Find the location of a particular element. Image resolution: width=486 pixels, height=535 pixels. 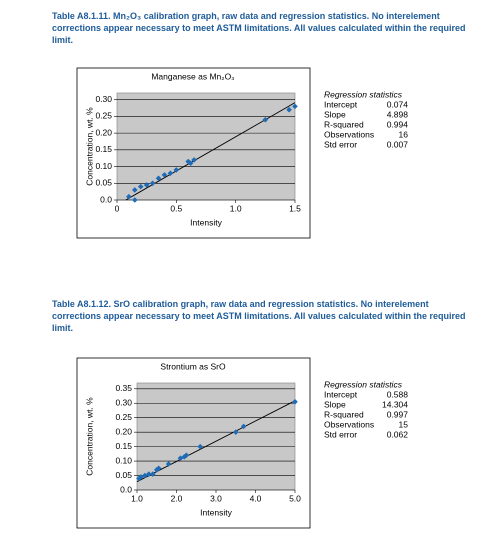

stats-value: 4.898 is located at coordinates (398, 114).